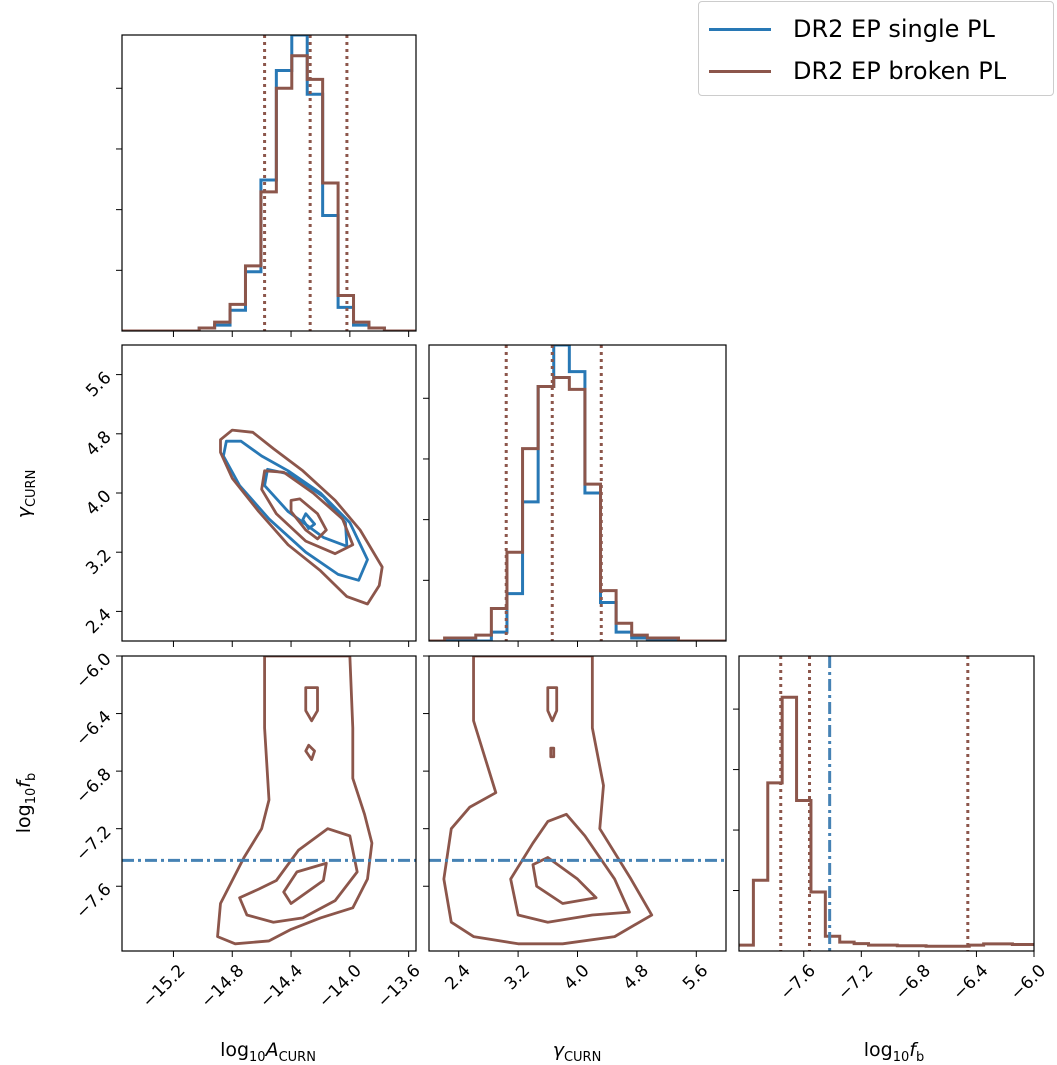  Describe the element at coordinates (517, 977) in the screenshot. I see `x-tick-label: 3.2` at that location.